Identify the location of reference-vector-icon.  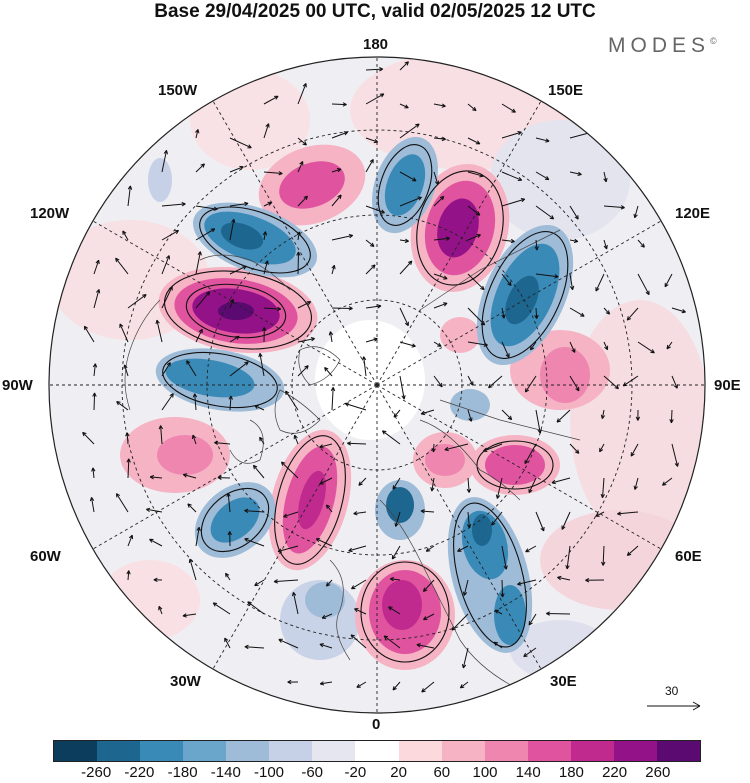
(674, 706).